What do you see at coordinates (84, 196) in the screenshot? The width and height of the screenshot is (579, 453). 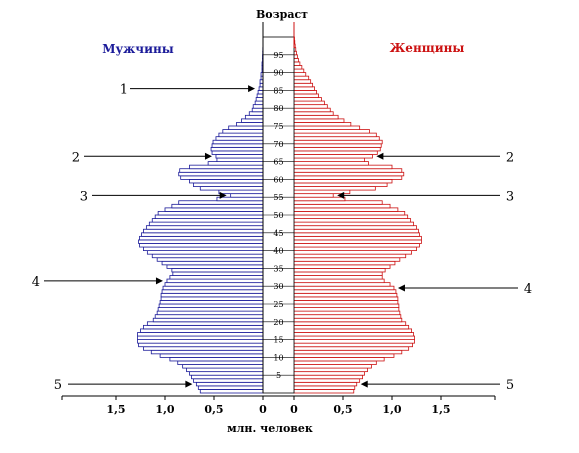 I see `annotation-number: 3` at bounding box center [84, 196].